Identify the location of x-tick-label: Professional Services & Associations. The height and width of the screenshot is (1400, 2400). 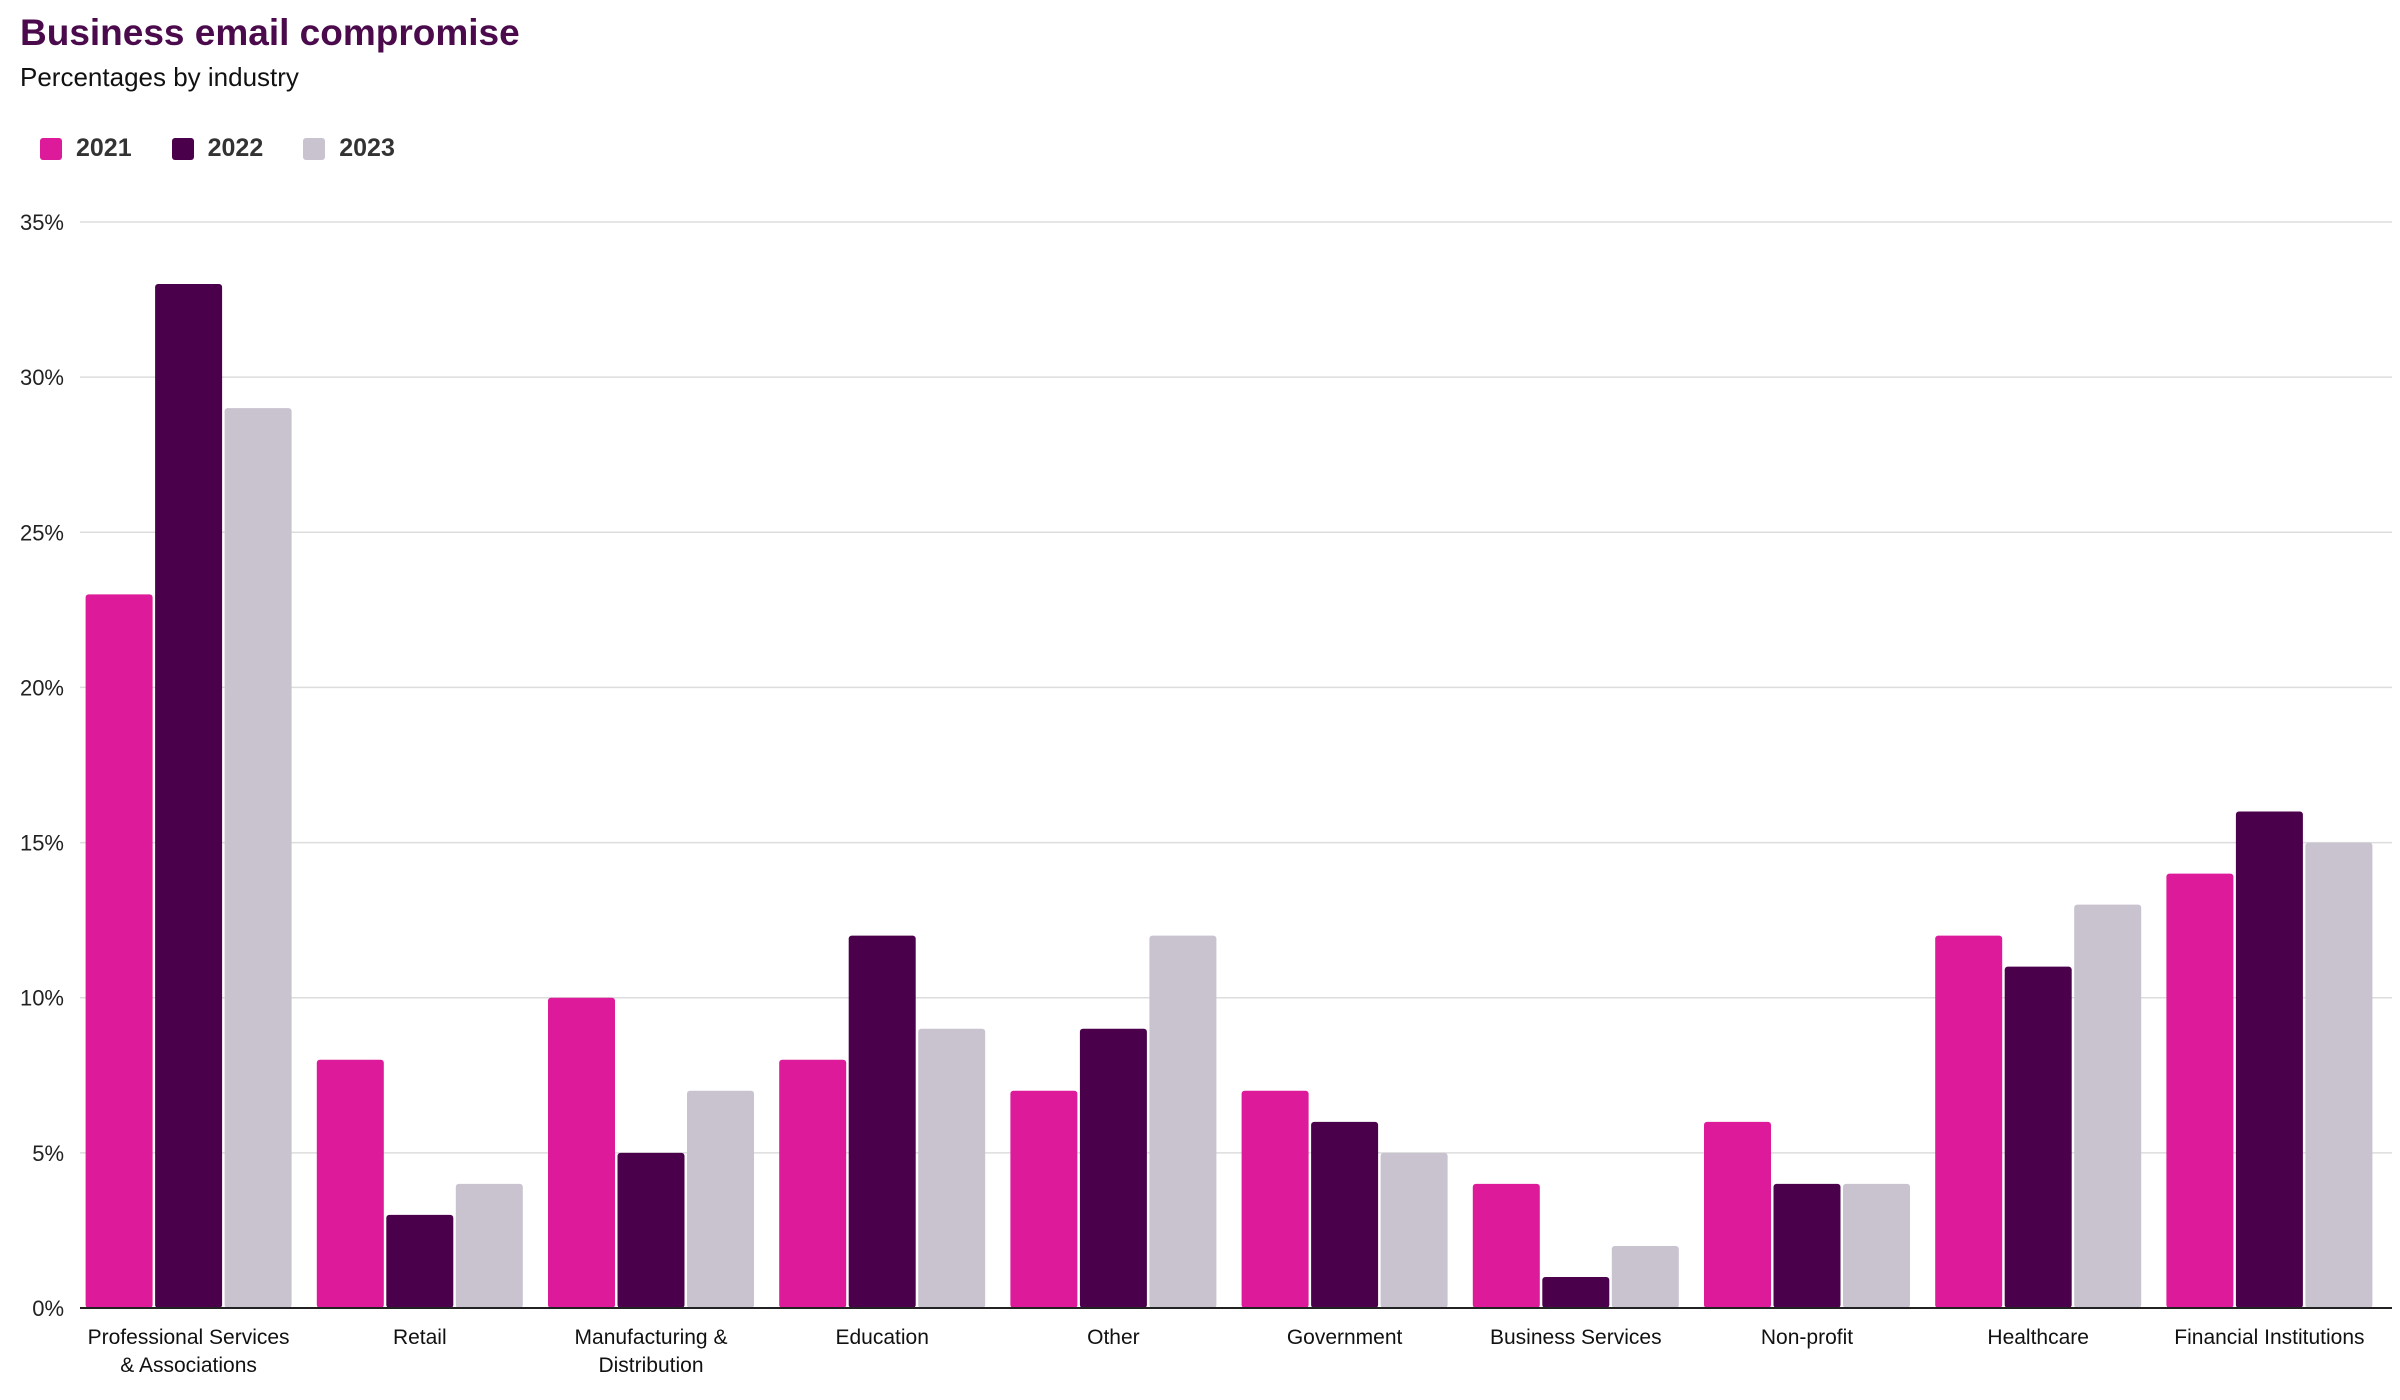
(189, 1351).